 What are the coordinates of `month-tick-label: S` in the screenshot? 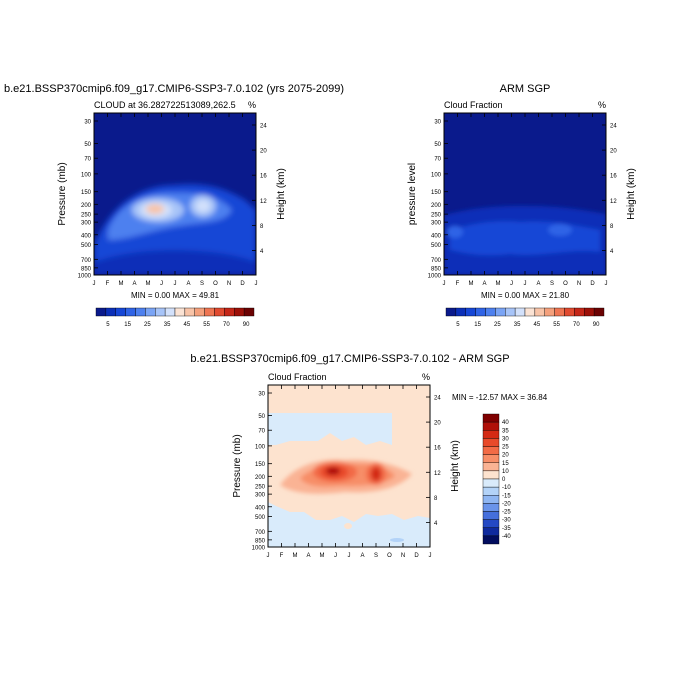 It's located at (552, 284).